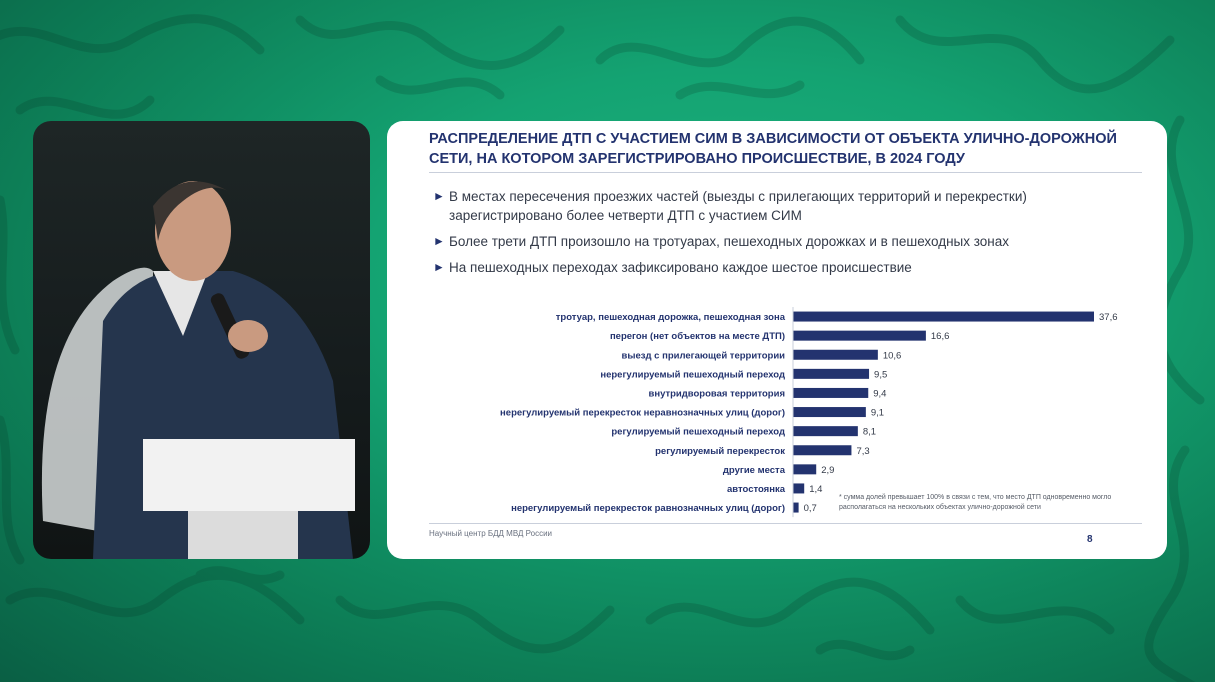 This screenshot has width=1215, height=682. What do you see at coordinates (940, 336) in the screenshot?
I see `value-label: 16,6` at bounding box center [940, 336].